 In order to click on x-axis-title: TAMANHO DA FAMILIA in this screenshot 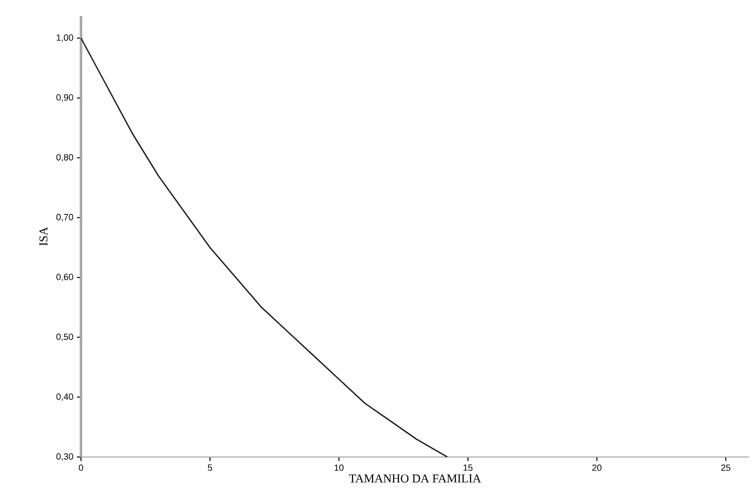, I will do `click(415, 478)`.